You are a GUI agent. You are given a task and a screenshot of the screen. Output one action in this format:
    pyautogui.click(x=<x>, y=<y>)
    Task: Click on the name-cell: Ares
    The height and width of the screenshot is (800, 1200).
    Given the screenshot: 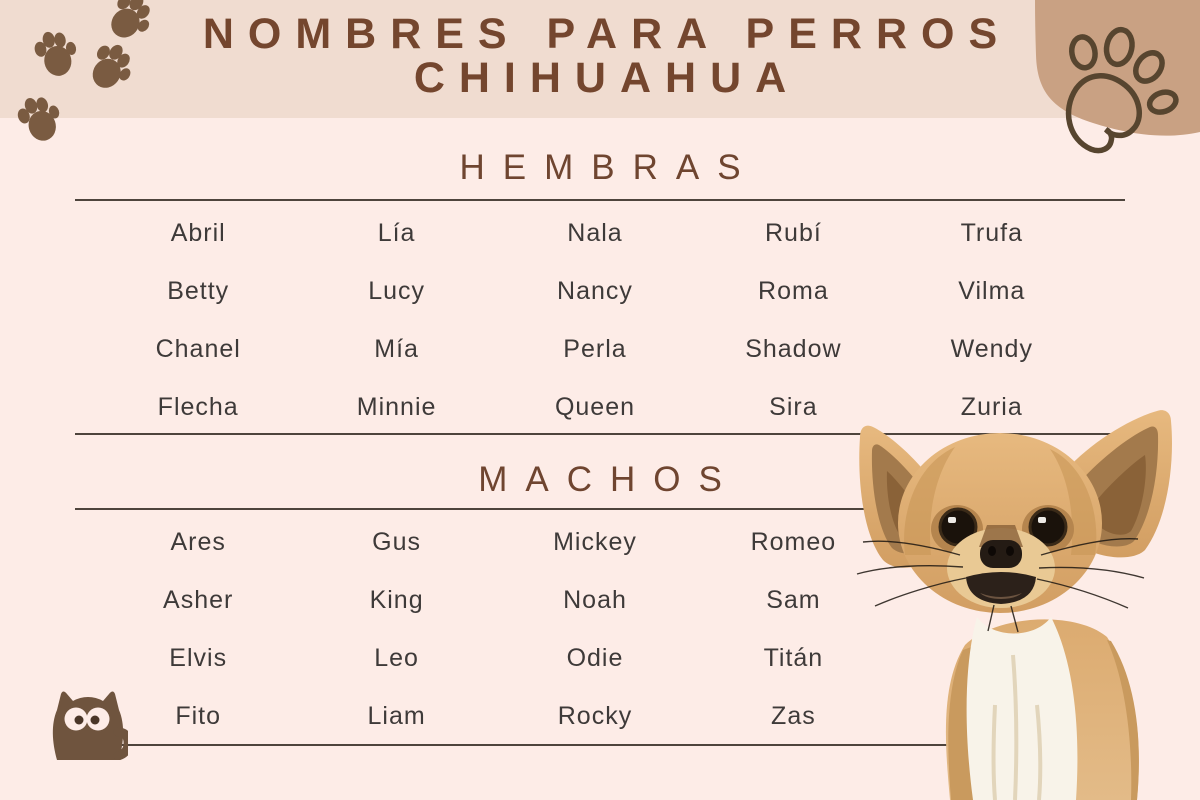 What is the action you would take?
    pyautogui.click(x=198, y=541)
    